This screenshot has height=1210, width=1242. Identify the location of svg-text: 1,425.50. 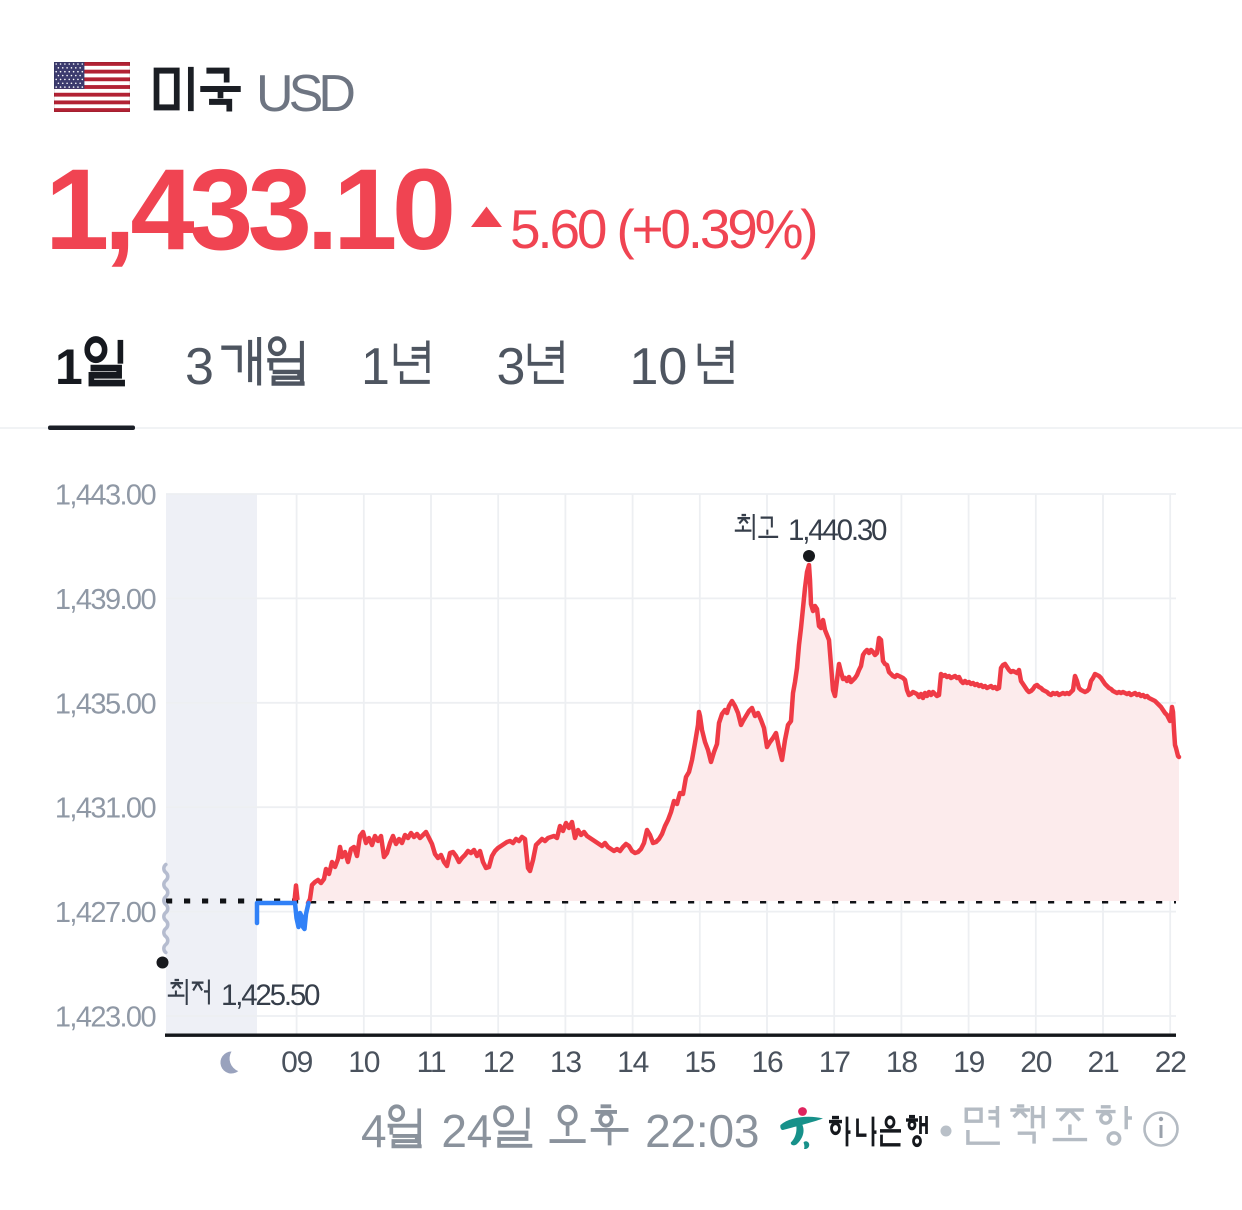
(270, 995).